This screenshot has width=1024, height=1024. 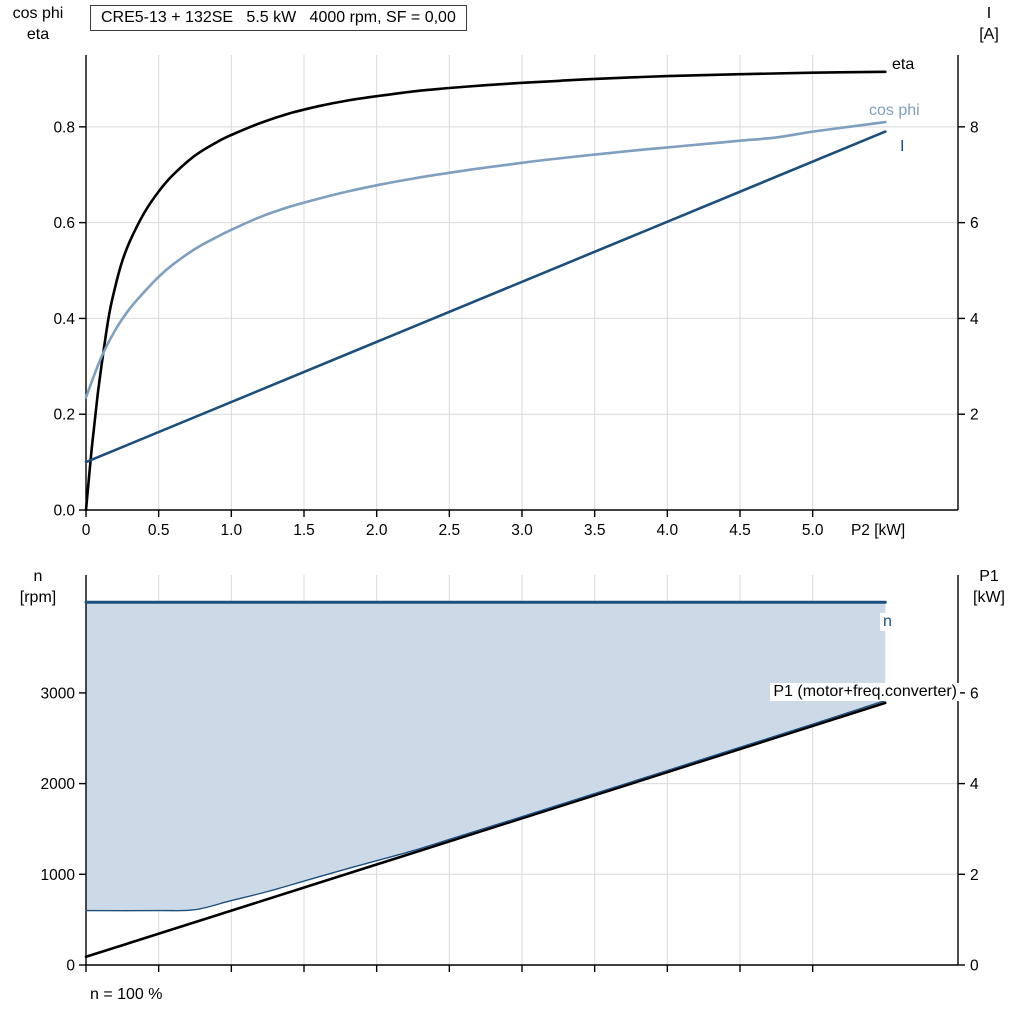 I want to click on axis-title-line: n, so click(x=38, y=576).